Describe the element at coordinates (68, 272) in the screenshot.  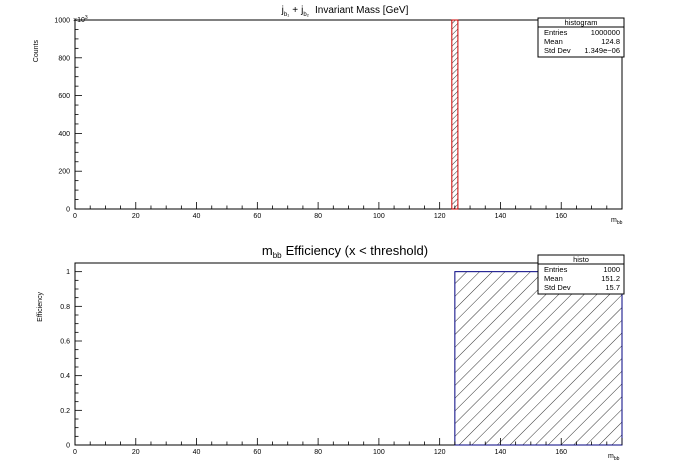
I see `y-tick-label: 1` at that location.